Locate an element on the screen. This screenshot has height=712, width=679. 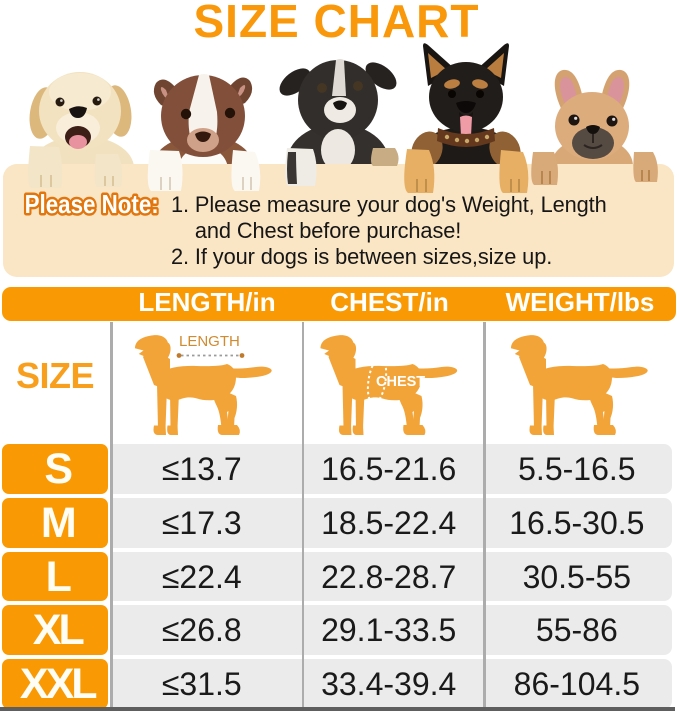
svg-text: Please Note: is located at coordinates (92, 204).